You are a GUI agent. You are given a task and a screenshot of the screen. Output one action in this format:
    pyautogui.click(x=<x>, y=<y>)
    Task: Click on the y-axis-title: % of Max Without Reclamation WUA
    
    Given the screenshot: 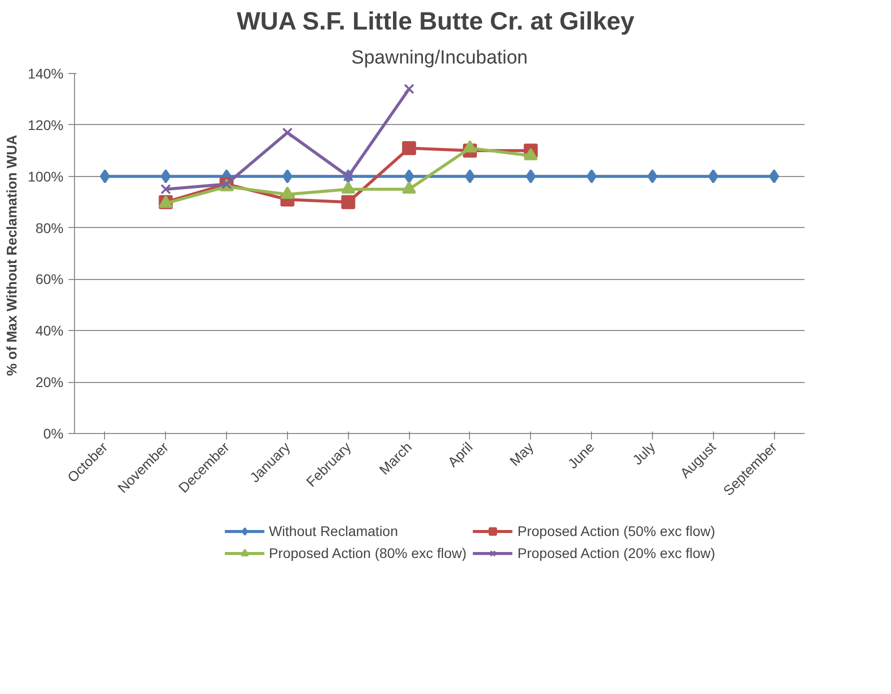 What is the action you would take?
    pyautogui.click(x=12, y=255)
    